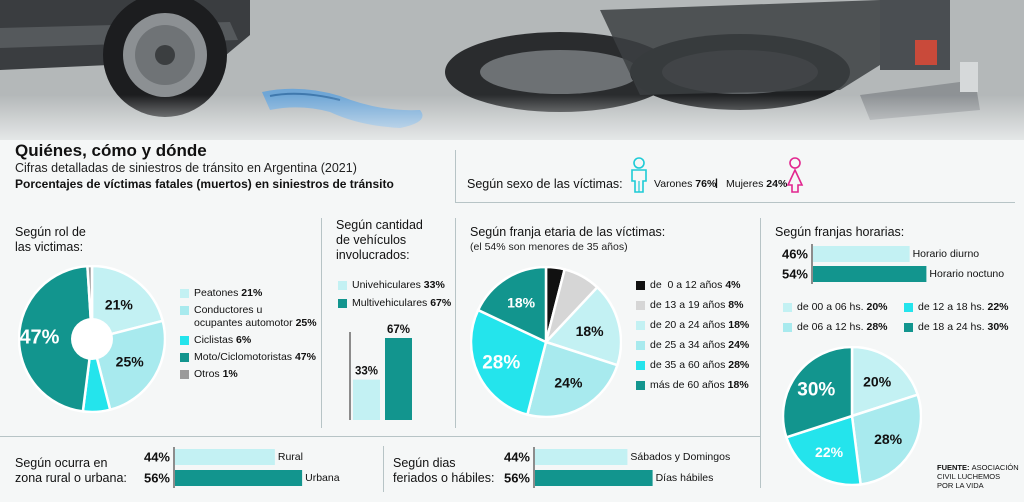  Describe the element at coordinates (366, 372) in the screenshot. I see `bar-label: 33%` at that location.